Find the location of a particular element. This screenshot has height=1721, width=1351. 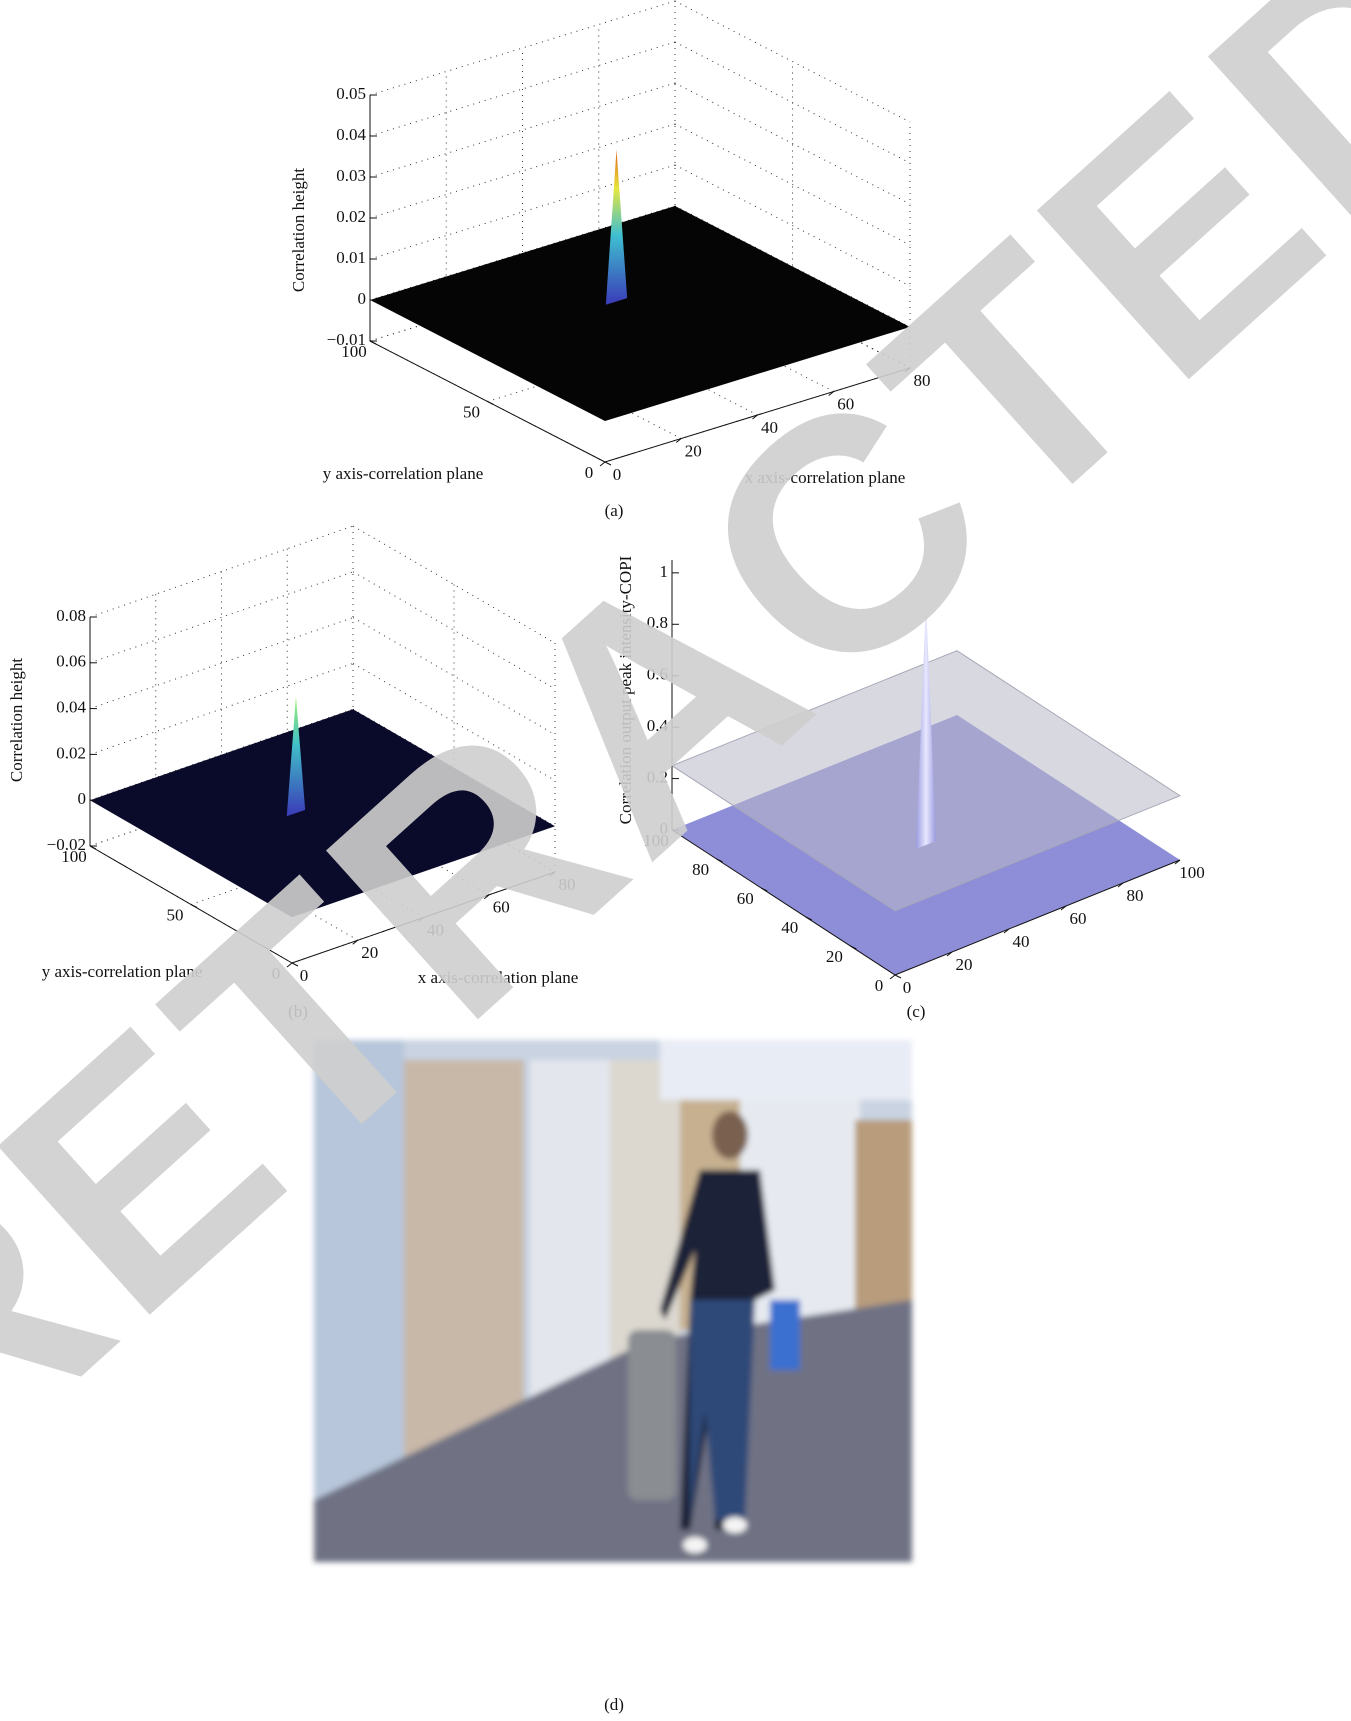

z-tick-label: 0.01 is located at coordinates (351, 257).